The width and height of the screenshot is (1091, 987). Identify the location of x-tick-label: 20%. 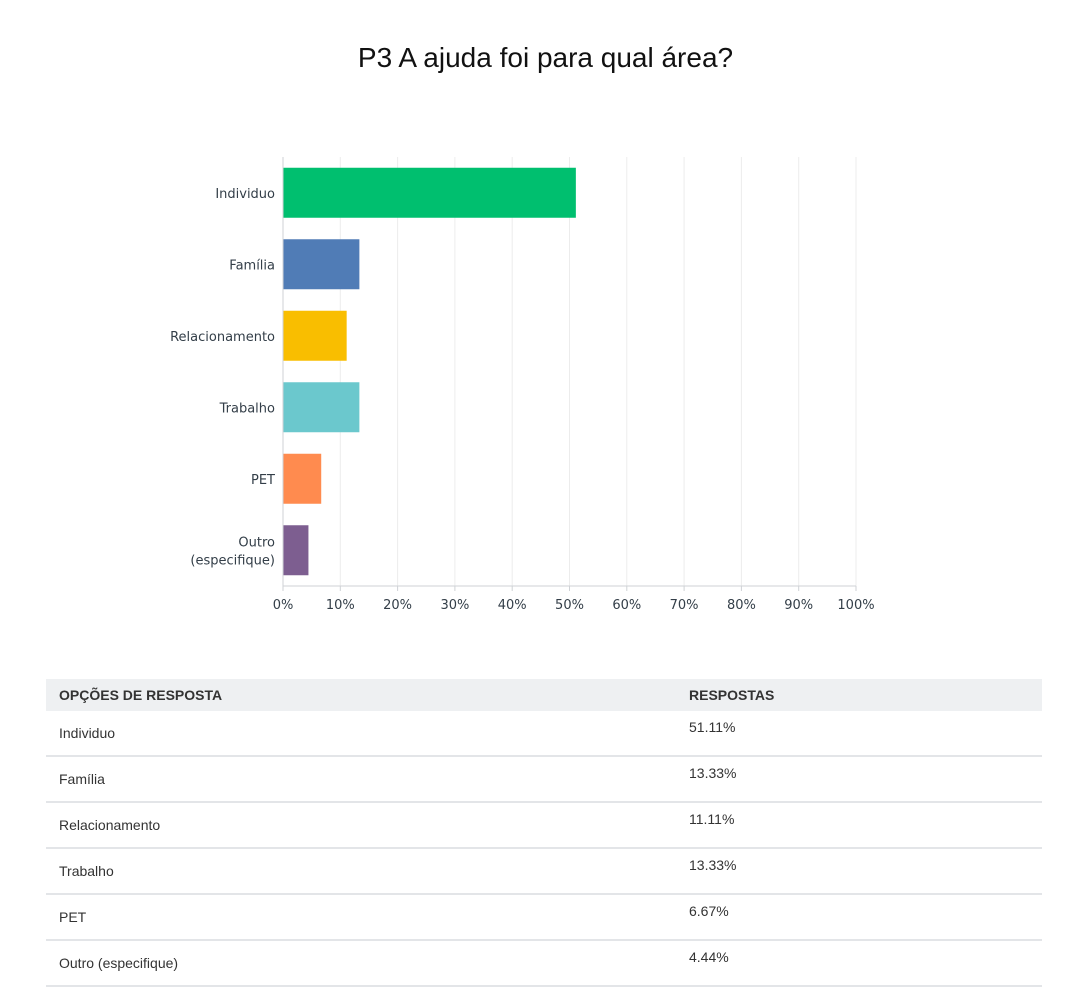
(397, 605).